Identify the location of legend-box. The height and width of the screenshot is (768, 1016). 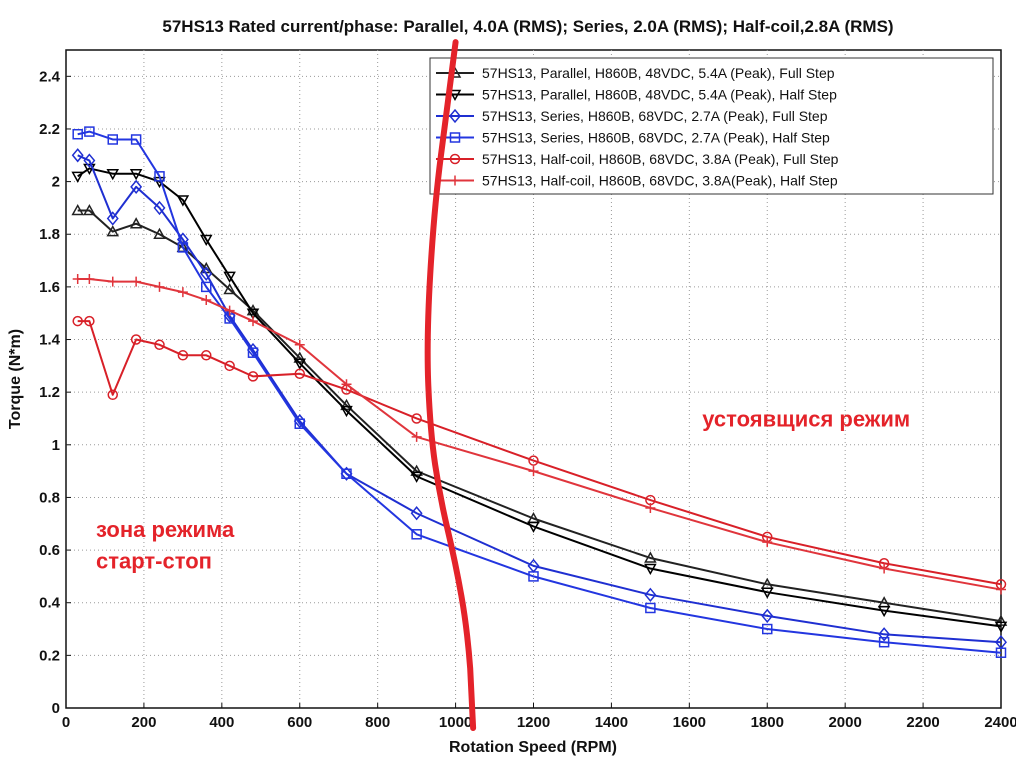
(711, 126).